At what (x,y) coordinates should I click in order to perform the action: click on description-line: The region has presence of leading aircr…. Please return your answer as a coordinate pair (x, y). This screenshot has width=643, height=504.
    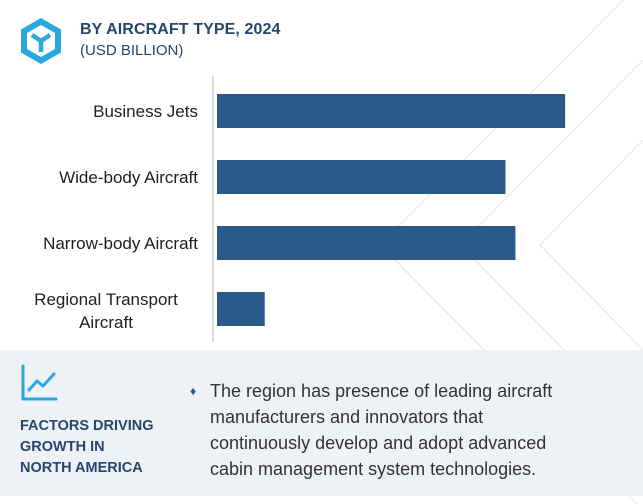
    Looking at the image, I should click on (381, 391).